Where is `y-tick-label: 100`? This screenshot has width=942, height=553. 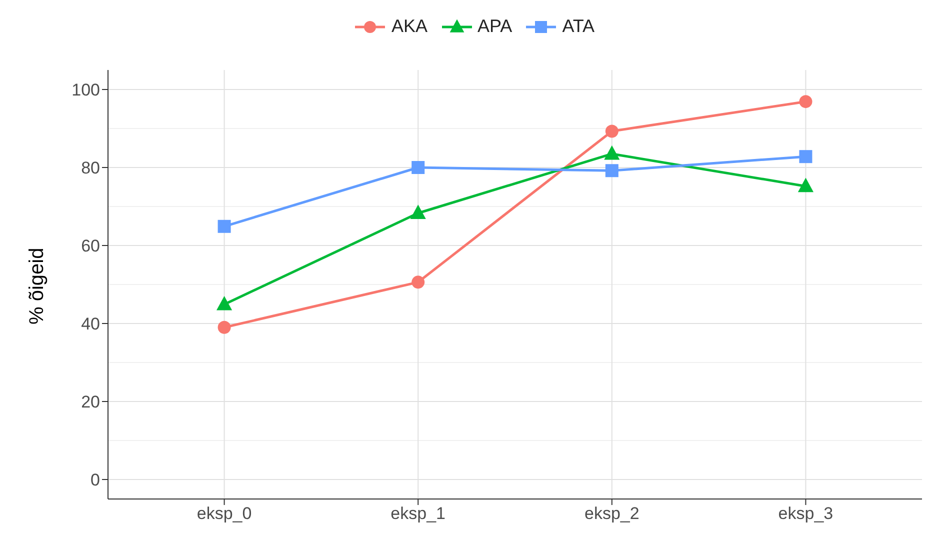
y-tick-label: 100 is located at coordinates (86, 90).